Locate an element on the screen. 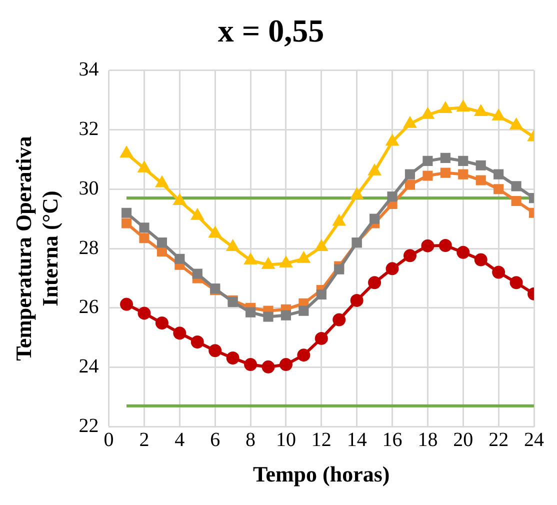 Image resolution: width=557 pixels, height=505 pixels. x-tick-label: 16 is located at coordinates (392, 439).